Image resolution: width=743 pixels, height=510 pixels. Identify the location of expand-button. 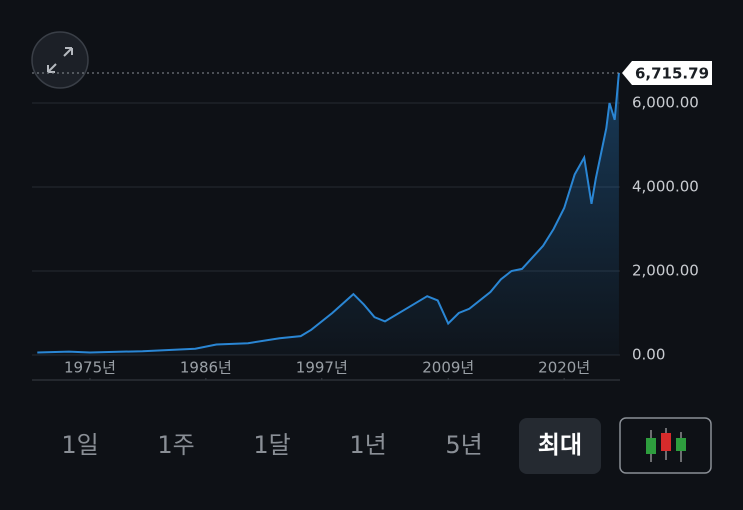
(60, 60).